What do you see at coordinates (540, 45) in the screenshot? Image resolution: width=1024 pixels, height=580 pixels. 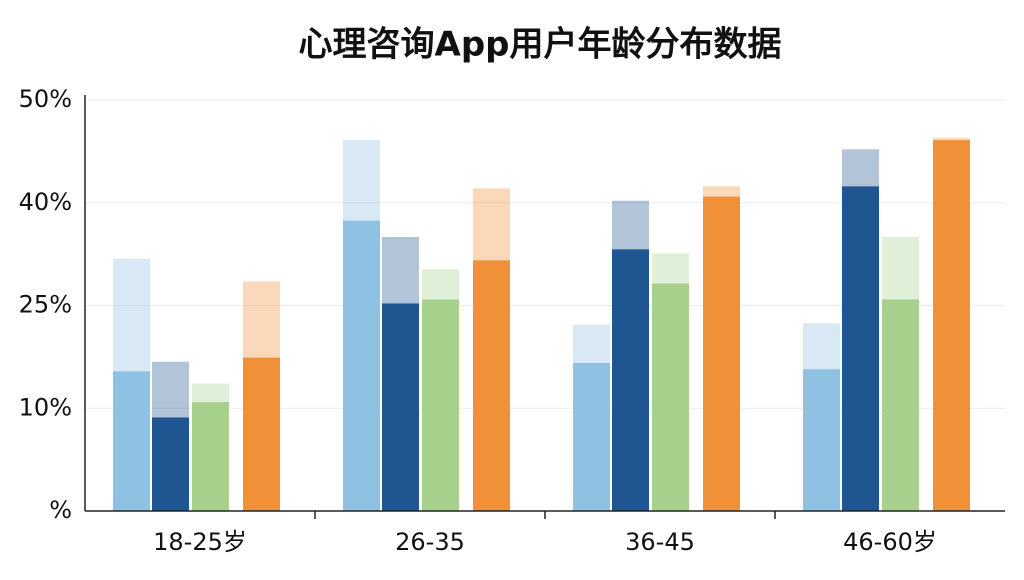 I see `chart-title: 心理咨询App用户年龄分布数据` at bounding box center [540, 45].